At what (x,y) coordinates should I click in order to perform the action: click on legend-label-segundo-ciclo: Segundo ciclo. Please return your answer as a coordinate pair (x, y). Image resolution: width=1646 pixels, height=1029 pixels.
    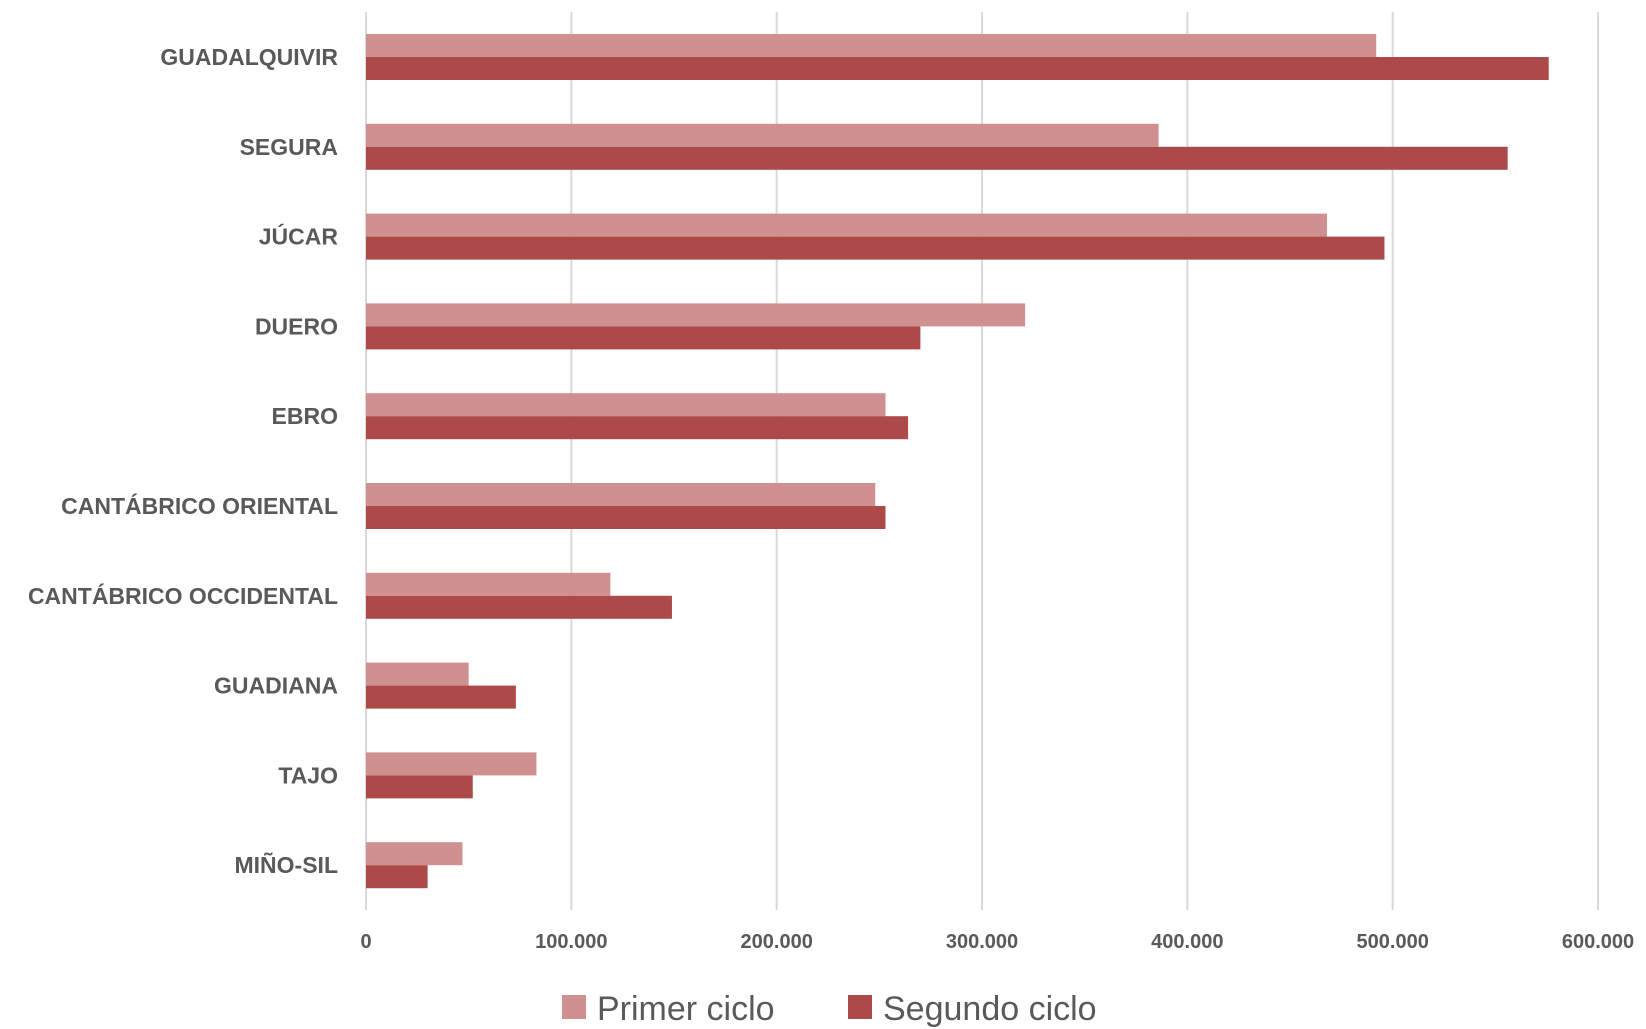
    Looking at the image, I should click on (990, 1009).